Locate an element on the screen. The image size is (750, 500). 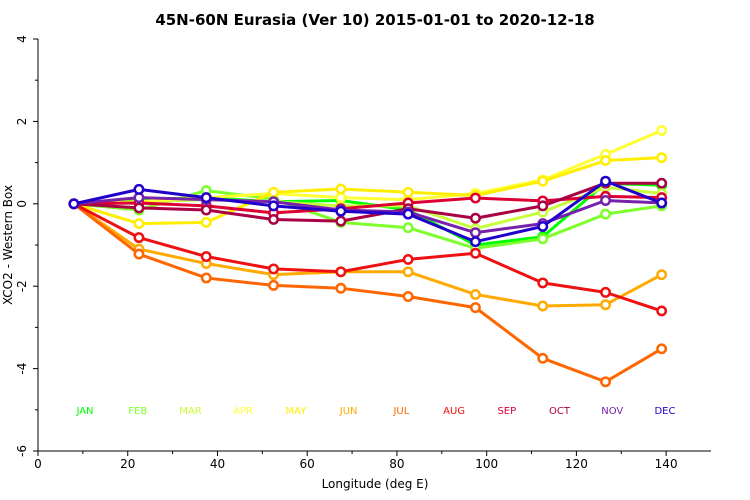
legend-label-dec: DEC is located at coordinates (664, 411).